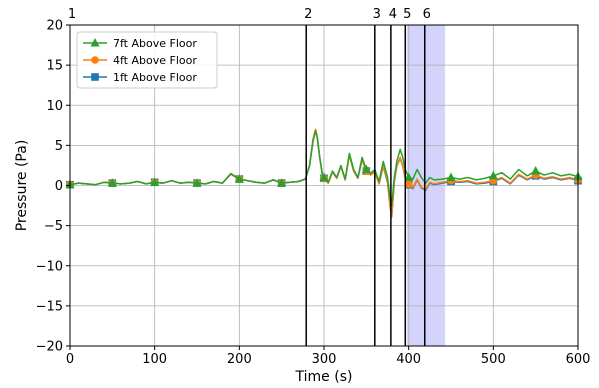 The image size is (599, 388). Describe the element at coordinates (59, 146) in the screenshot. I see `y-tick-label: 5` at that location.